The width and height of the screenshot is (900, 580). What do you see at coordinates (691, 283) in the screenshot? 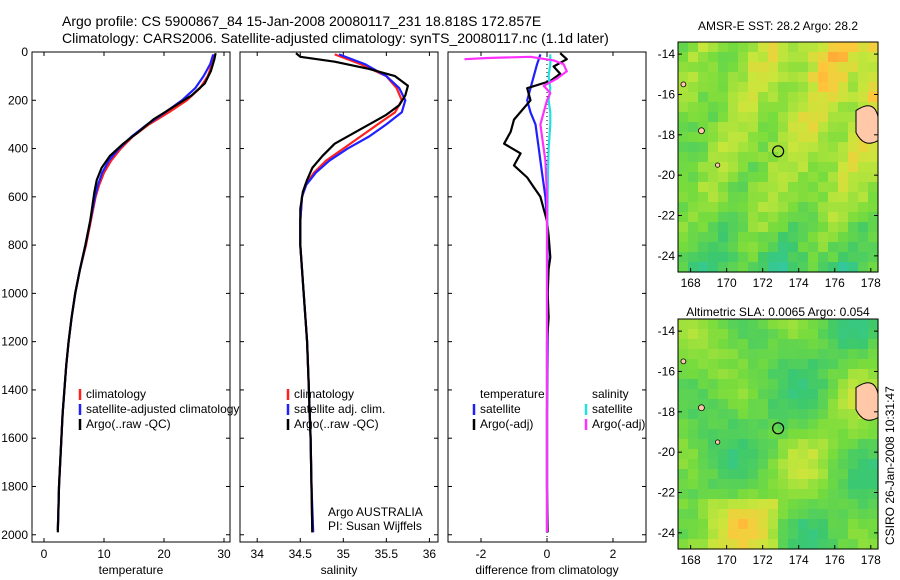
I see `x-tick-label: 168` at bounding box center [691, 283].